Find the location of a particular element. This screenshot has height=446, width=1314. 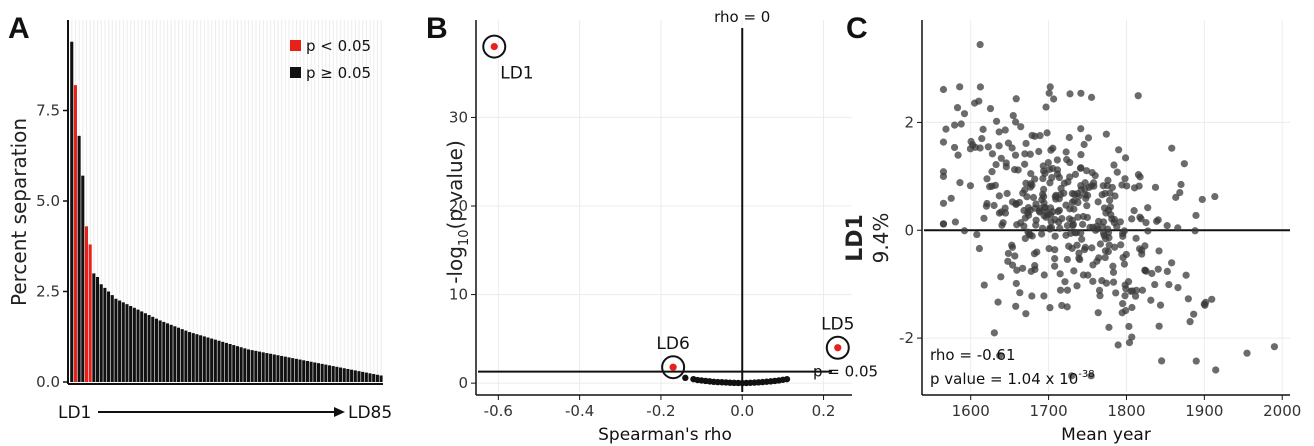

panel-b-x-tick-label: -0.6 is located at coordinates (498, 411).